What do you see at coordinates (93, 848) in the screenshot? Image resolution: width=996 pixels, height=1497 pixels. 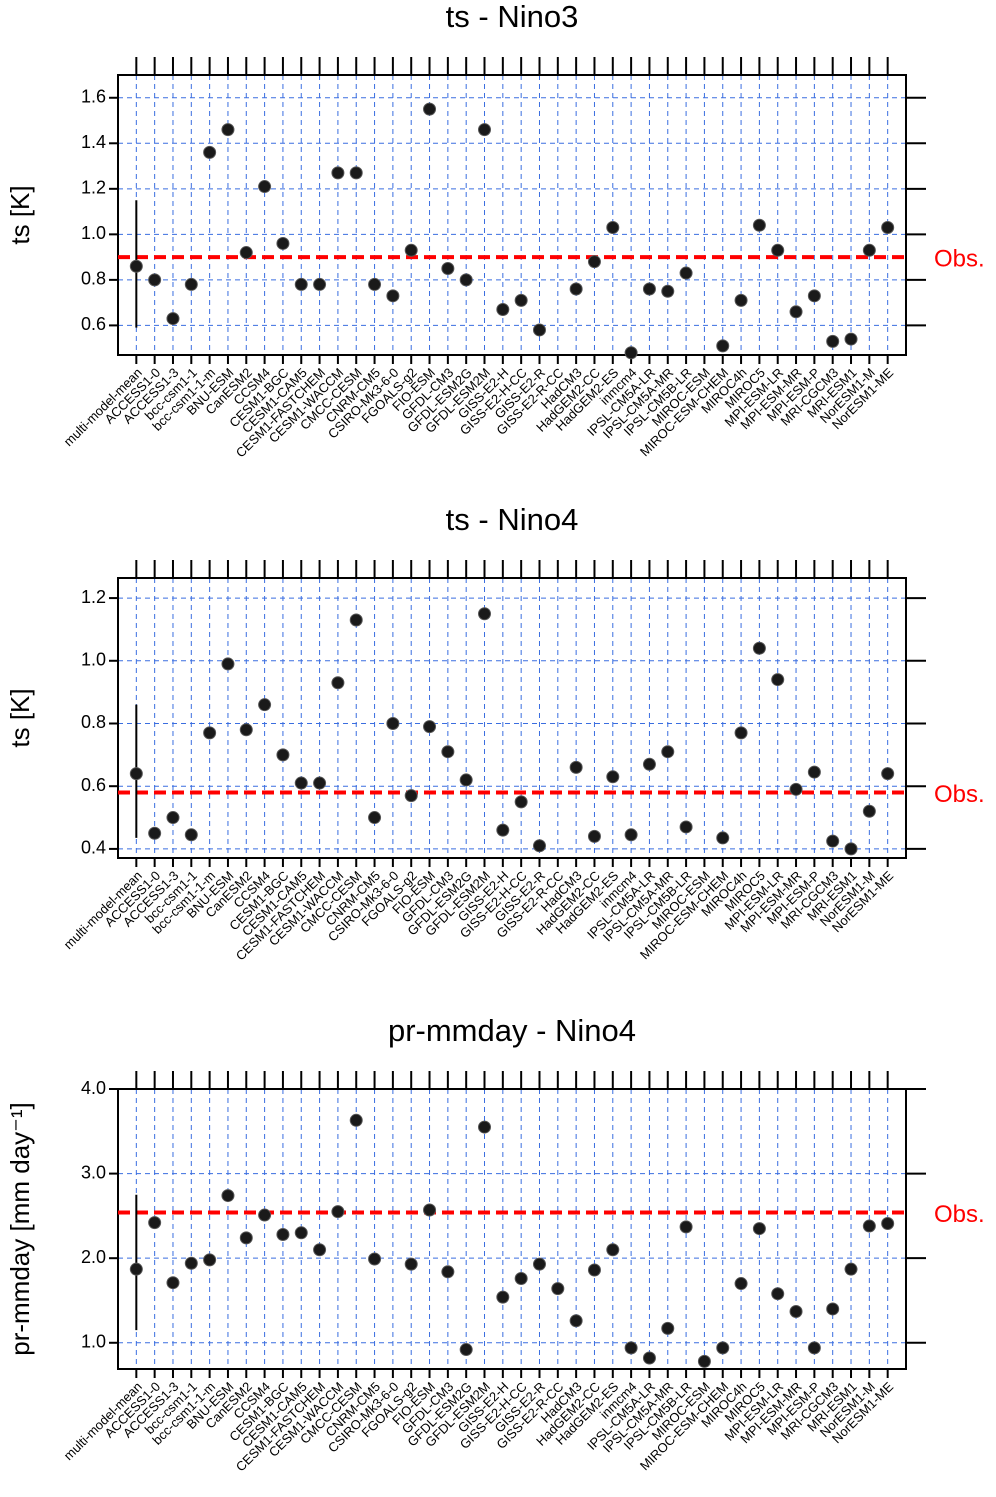 I see `y-tick-label: 0.4` at bounding box center [93, 848].